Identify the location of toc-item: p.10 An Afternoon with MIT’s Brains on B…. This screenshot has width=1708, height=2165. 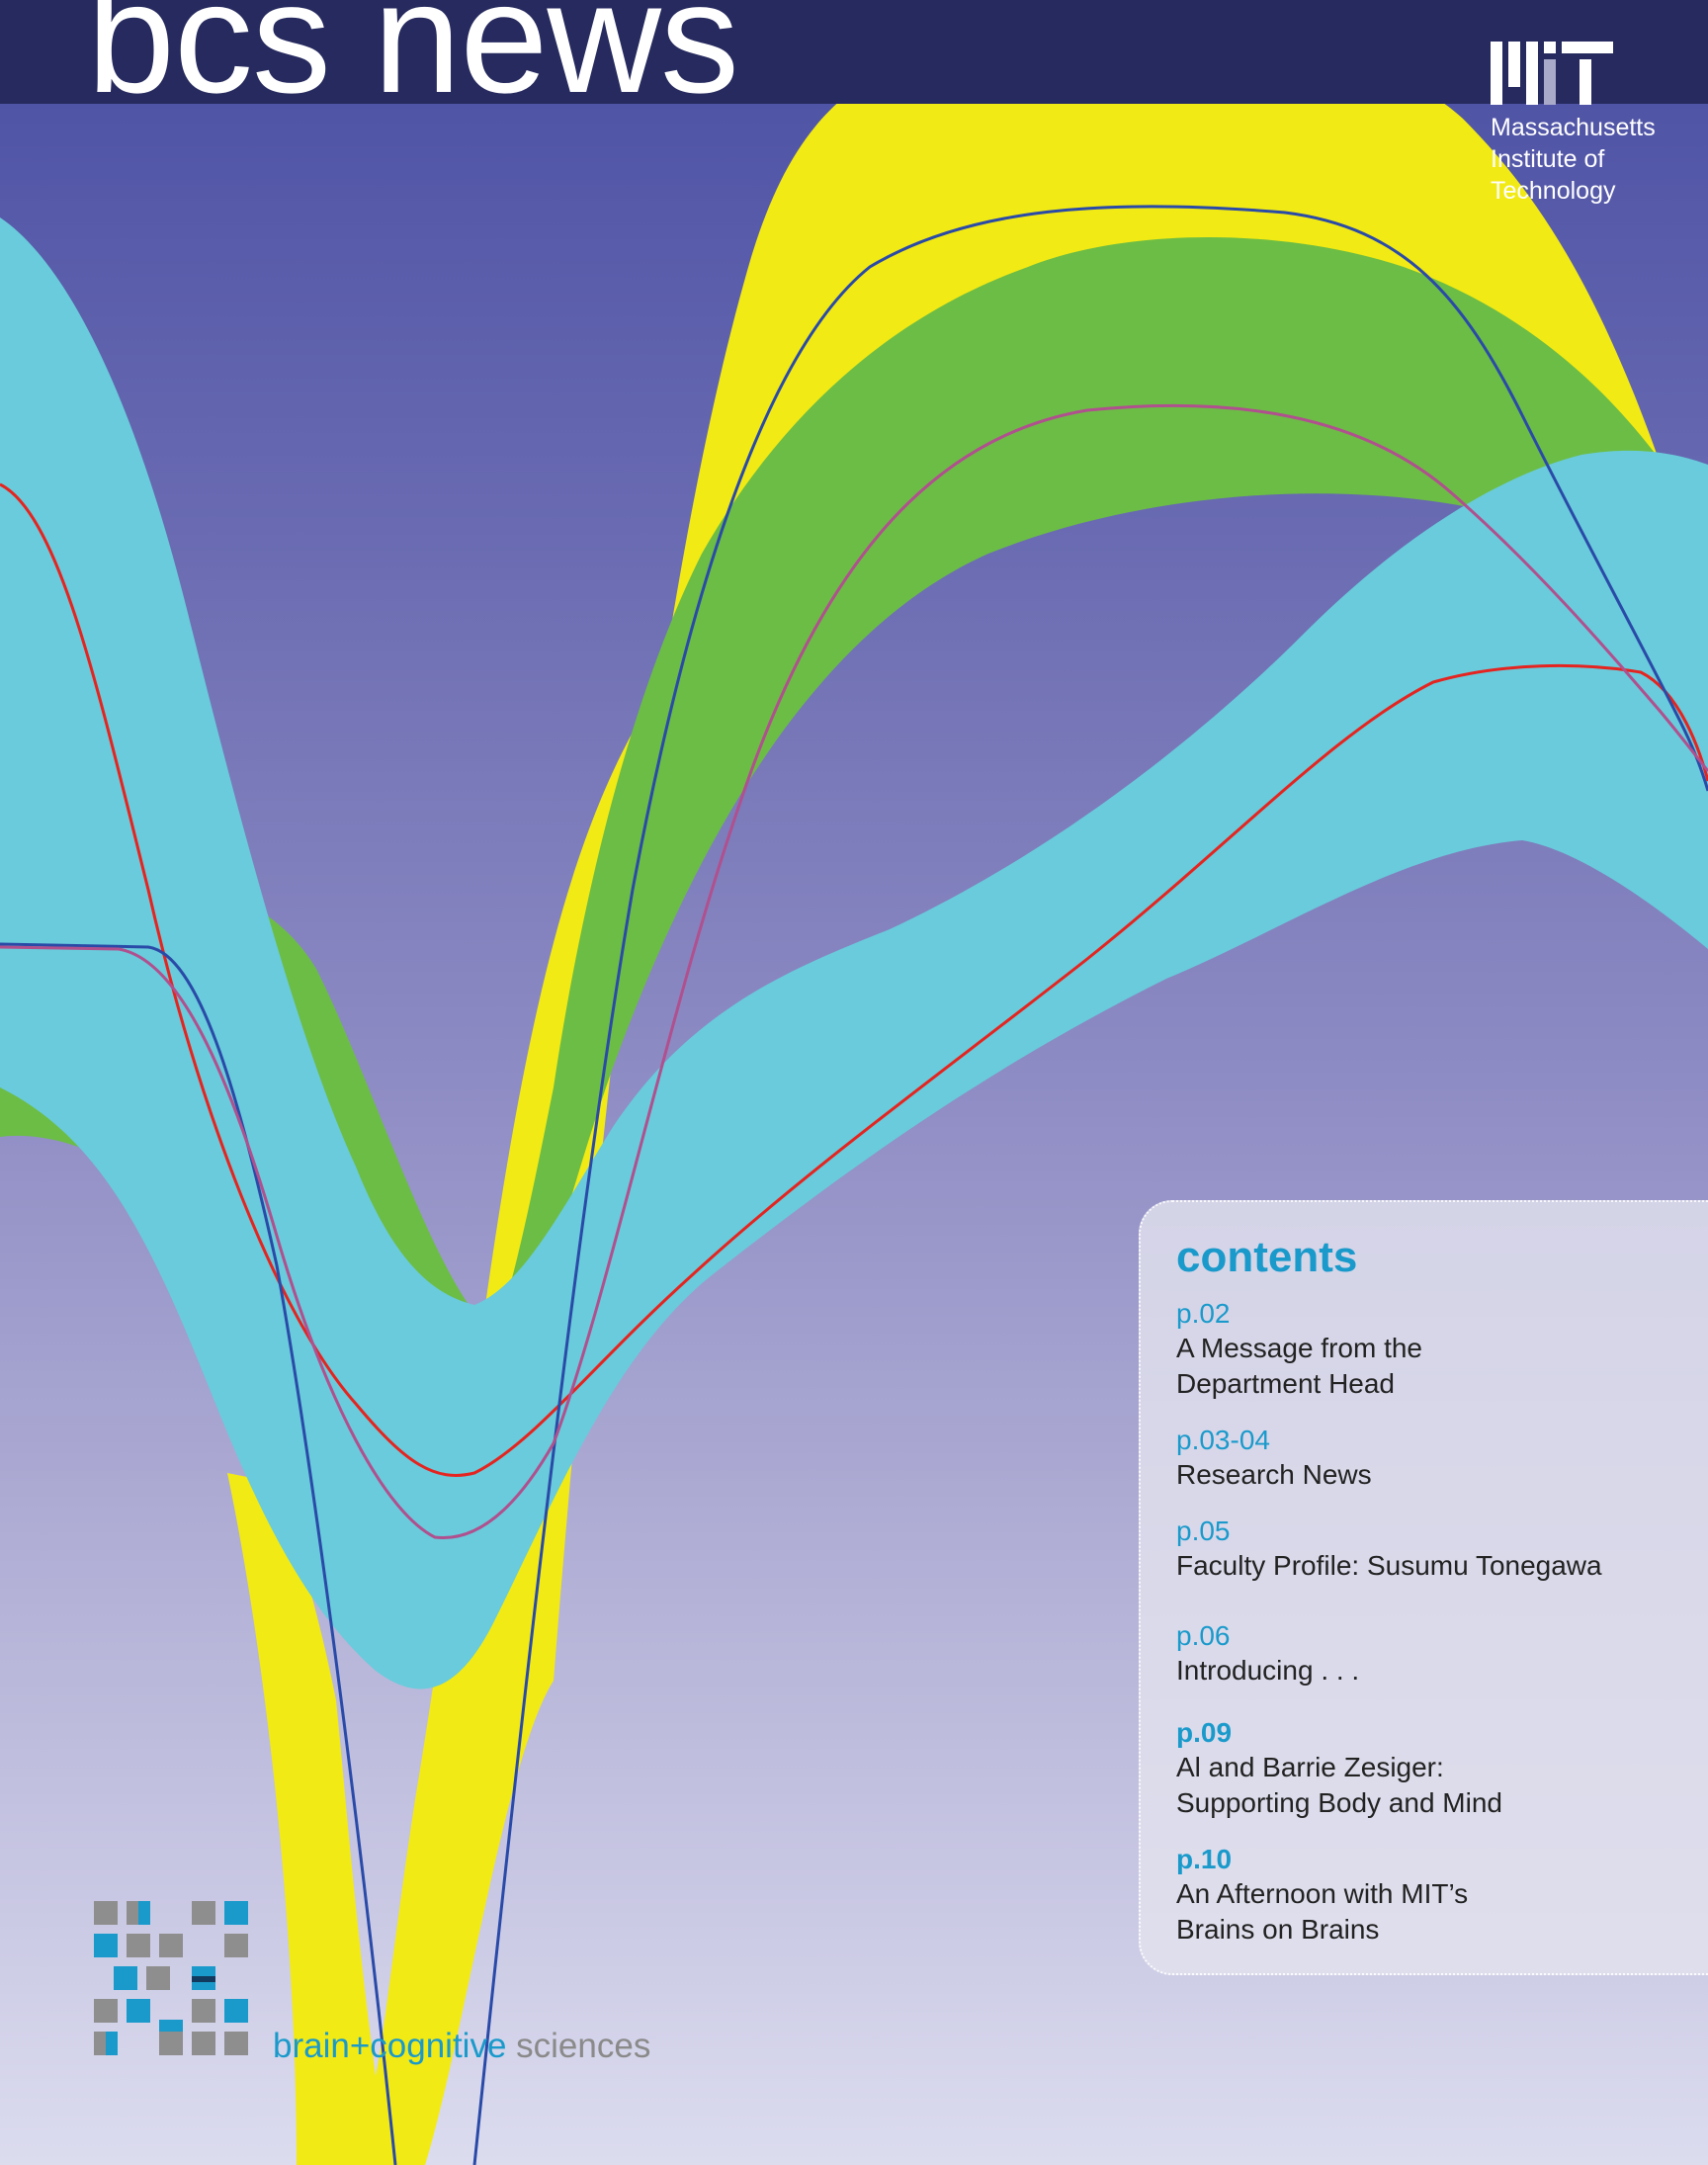
(1438, 1895).